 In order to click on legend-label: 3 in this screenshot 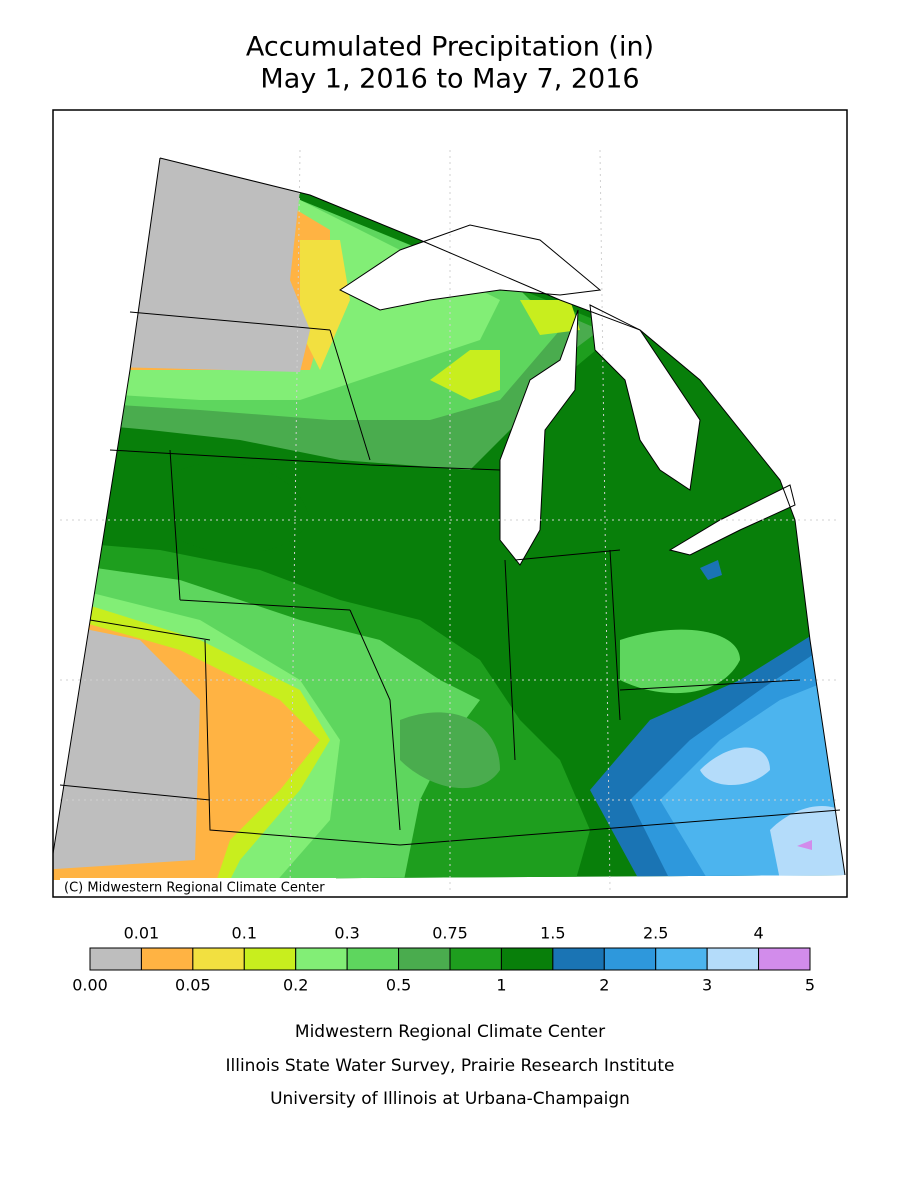, I will do `click(707, 985)`.